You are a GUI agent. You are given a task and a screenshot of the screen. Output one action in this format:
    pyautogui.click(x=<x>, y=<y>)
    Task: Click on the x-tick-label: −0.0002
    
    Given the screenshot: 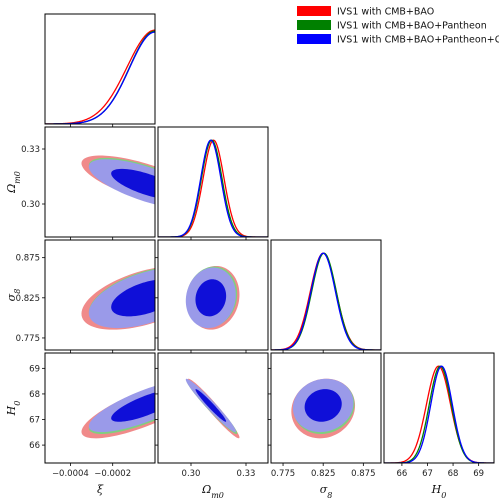 What is the action you would take?
    pyautogui.click(x=112, y=474)
    